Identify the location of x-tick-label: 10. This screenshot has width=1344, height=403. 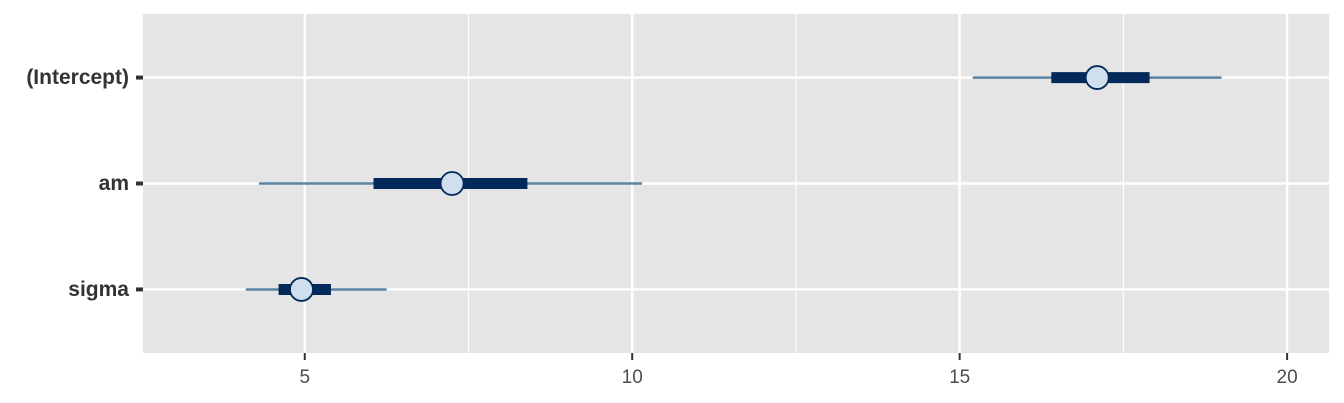
(632, 377).